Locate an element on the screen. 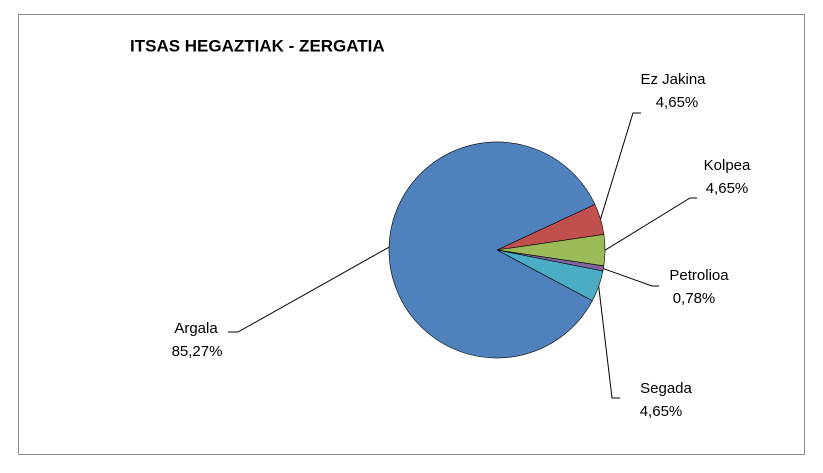 This screenshot has width=823, height=473. slice-label: Petrolioa is located at coordinates (699, 275).